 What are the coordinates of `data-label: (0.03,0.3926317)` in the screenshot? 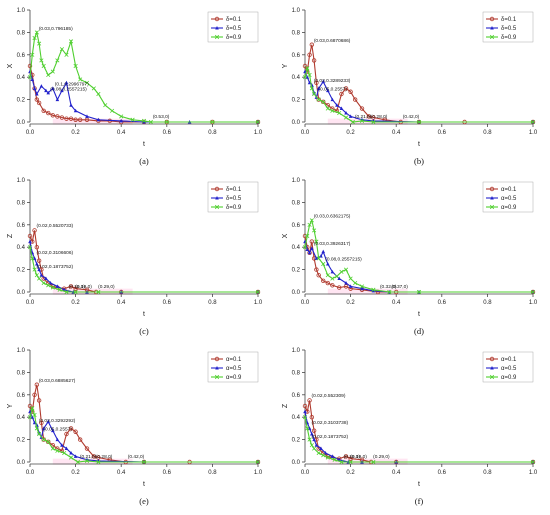 It's located at (332, 244).